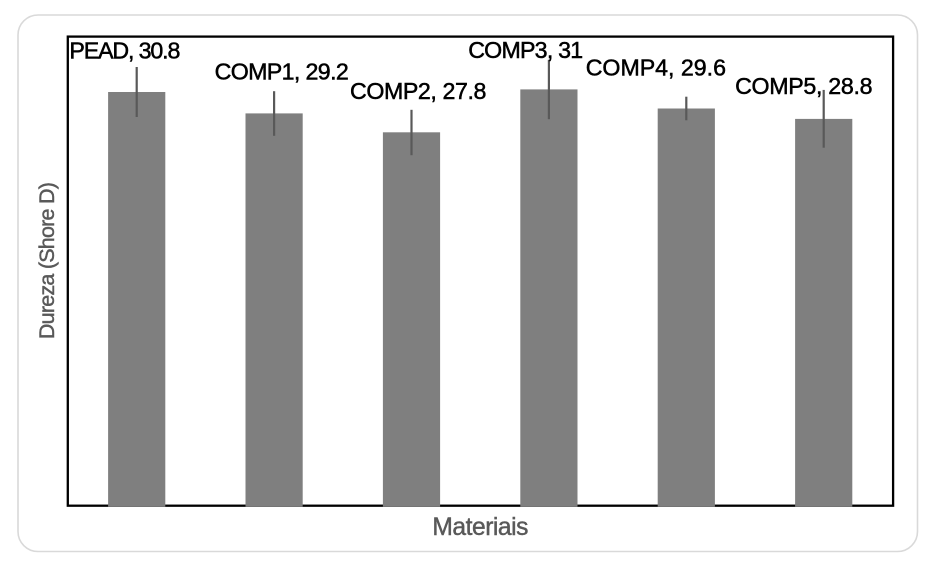 This screenshot has height=566, width=936. I want to click on svg-text: PEAD, 30.8, so click(124, 51).